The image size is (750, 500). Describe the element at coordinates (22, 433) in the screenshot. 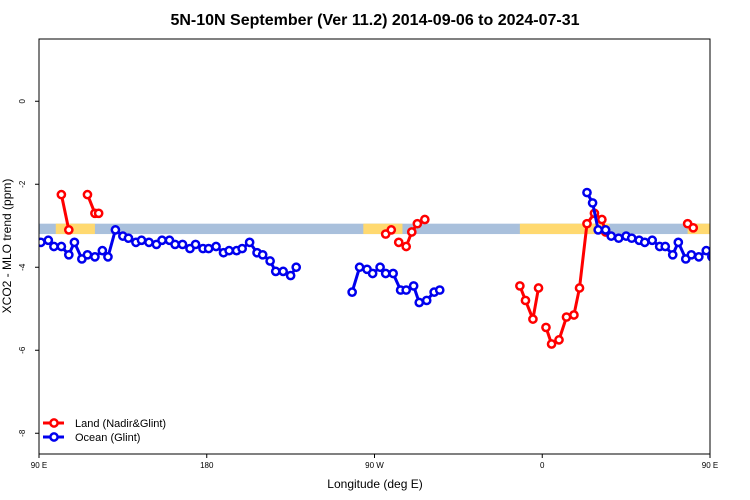

I see `y-tick-label: -8` at that location.